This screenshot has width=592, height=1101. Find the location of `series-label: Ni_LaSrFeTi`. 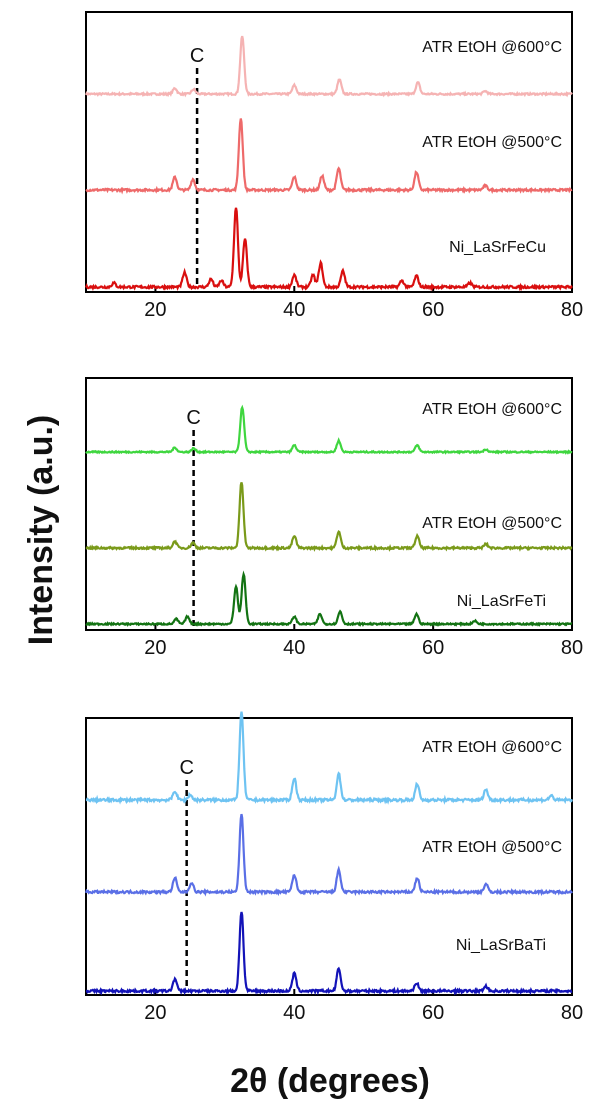

series-label: Ni_LaSrFeTi is located at coordinates (501, 601).